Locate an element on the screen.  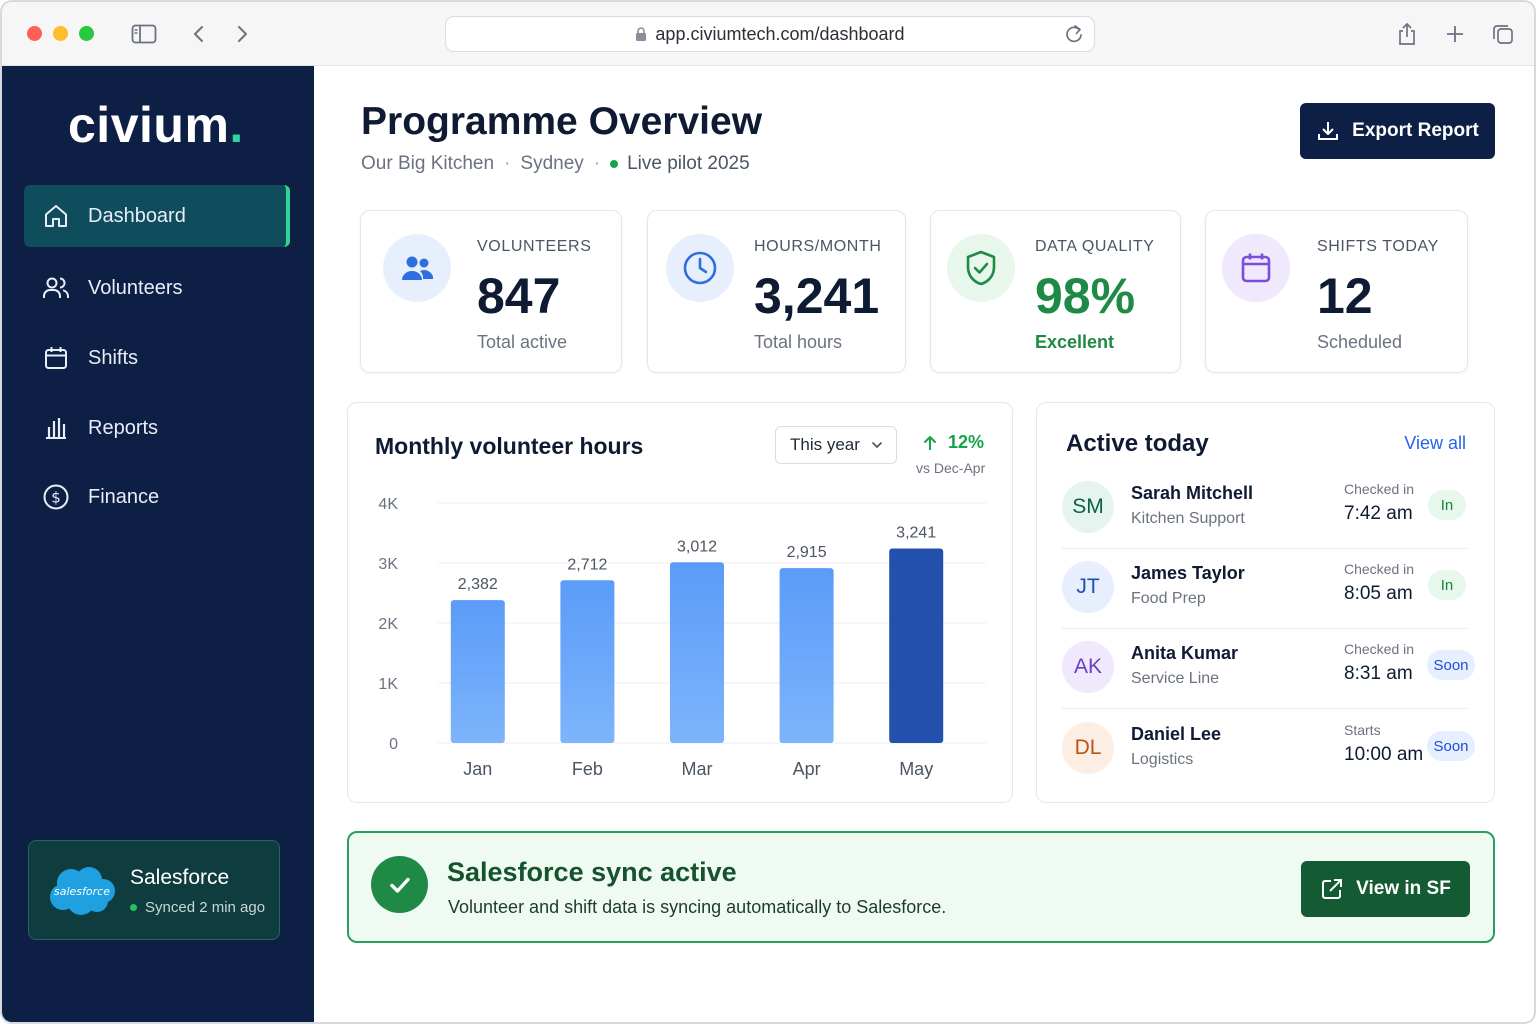
y-tick-label: 1K is located at coordinates (388, 684).